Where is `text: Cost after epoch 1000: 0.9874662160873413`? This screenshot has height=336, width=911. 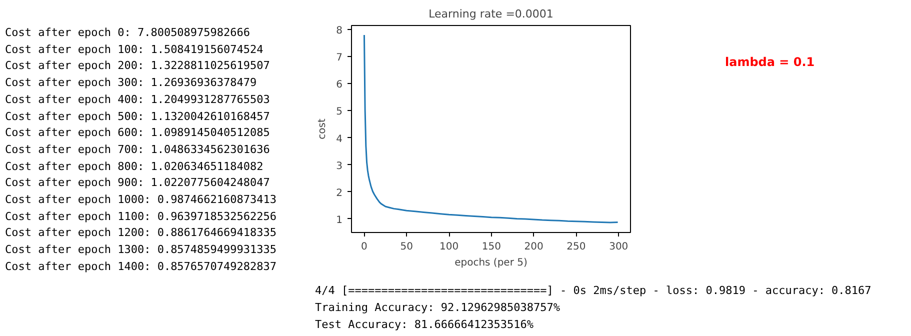
text: Cost after epoch 1000: 0.9874662160873413 is located at coordinates (141, 199).